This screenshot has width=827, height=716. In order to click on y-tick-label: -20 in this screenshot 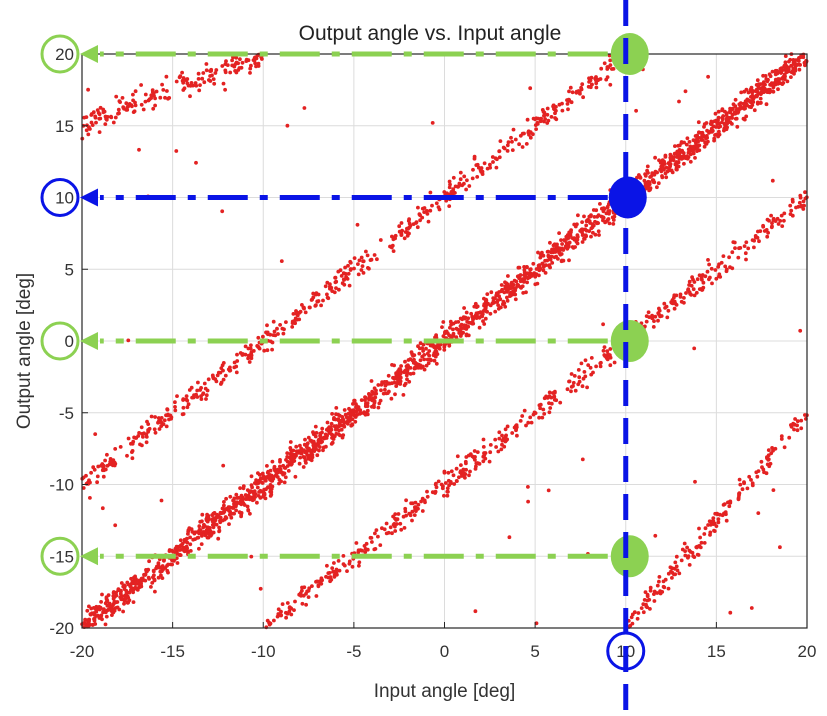, I will do `click(61, 628)`.